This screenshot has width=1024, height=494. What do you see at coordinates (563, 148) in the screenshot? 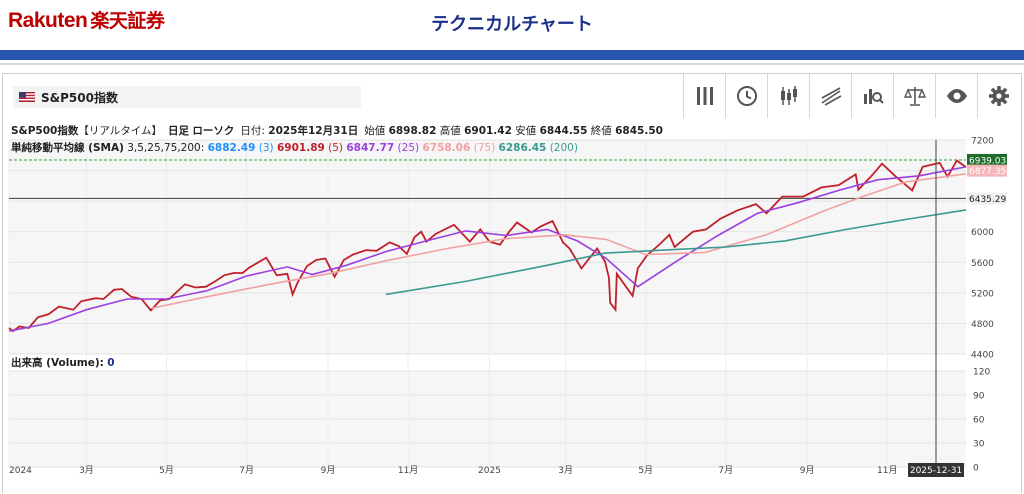
I see `sma200-period: (200)` at bounding box center [563, 148].